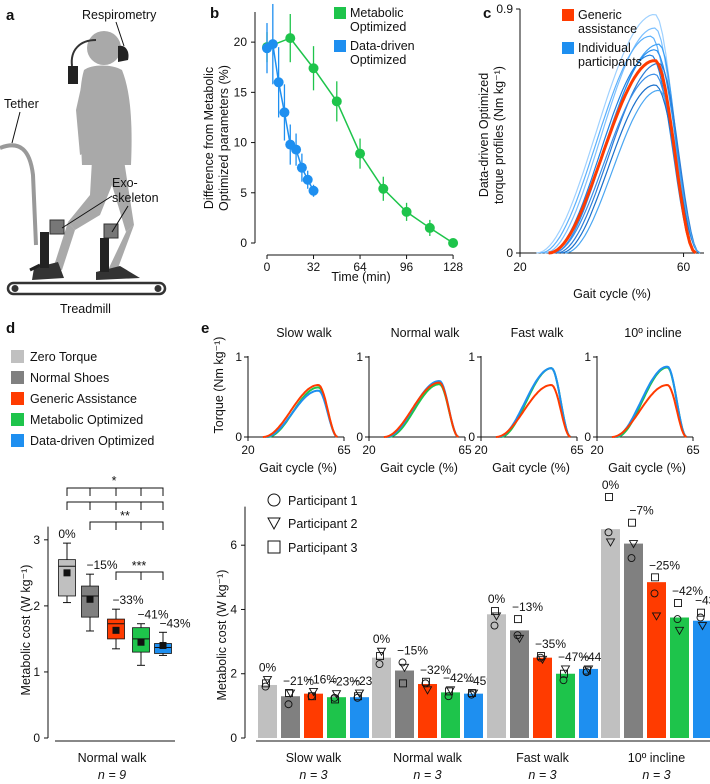 This screenshot has width=710, height=784. I want to click on e-group-n-3: n = 3, so click(656, 775).